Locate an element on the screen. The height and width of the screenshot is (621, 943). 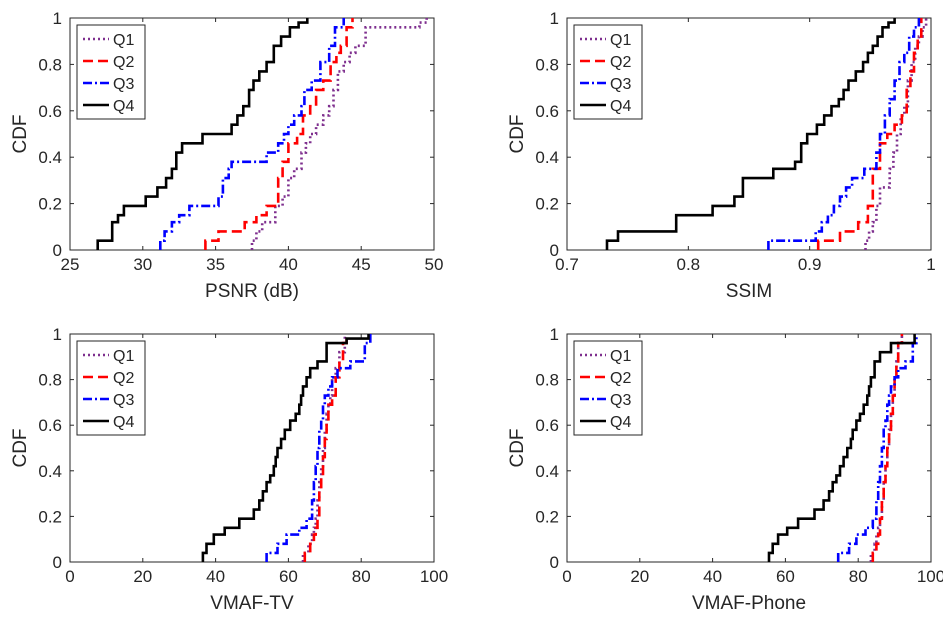
x-axis-label: VMAF-TV is located at coordinates (252, 603).